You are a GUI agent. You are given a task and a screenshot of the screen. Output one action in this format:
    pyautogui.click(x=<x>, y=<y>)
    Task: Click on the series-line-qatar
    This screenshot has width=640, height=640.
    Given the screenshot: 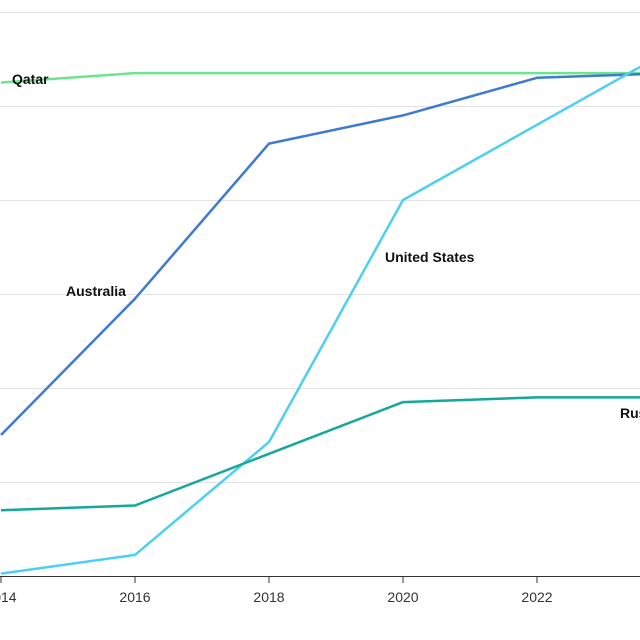 What is the action you would take?
    pyautogui.click(x=320, y=77)
    